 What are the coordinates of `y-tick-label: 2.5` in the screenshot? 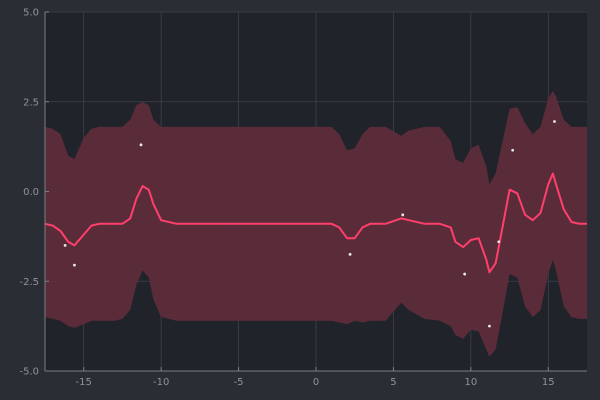 It's located at (31, 102).